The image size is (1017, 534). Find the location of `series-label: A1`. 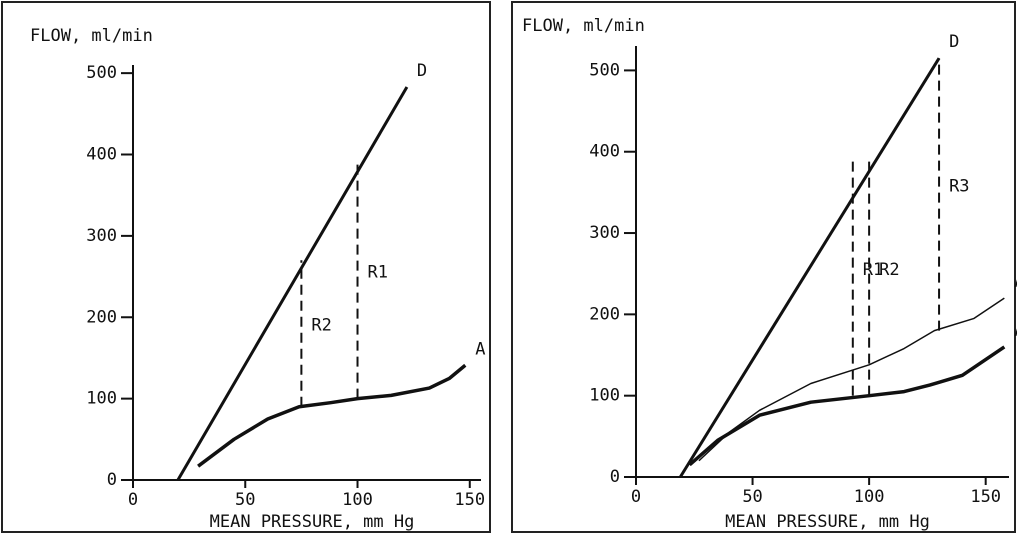

series-label: A1 is located at coordinates (1015, 331).